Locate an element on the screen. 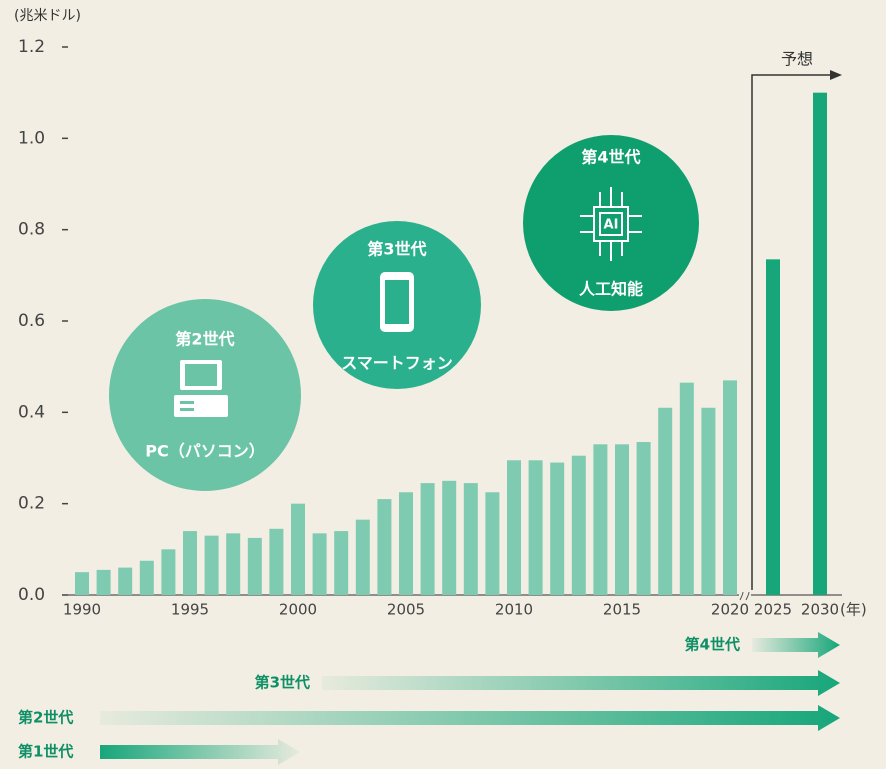 The width and height of the screenshot is (886, 769). y-axis-label: (兆米ドル) is located at coordinates (47, 16).